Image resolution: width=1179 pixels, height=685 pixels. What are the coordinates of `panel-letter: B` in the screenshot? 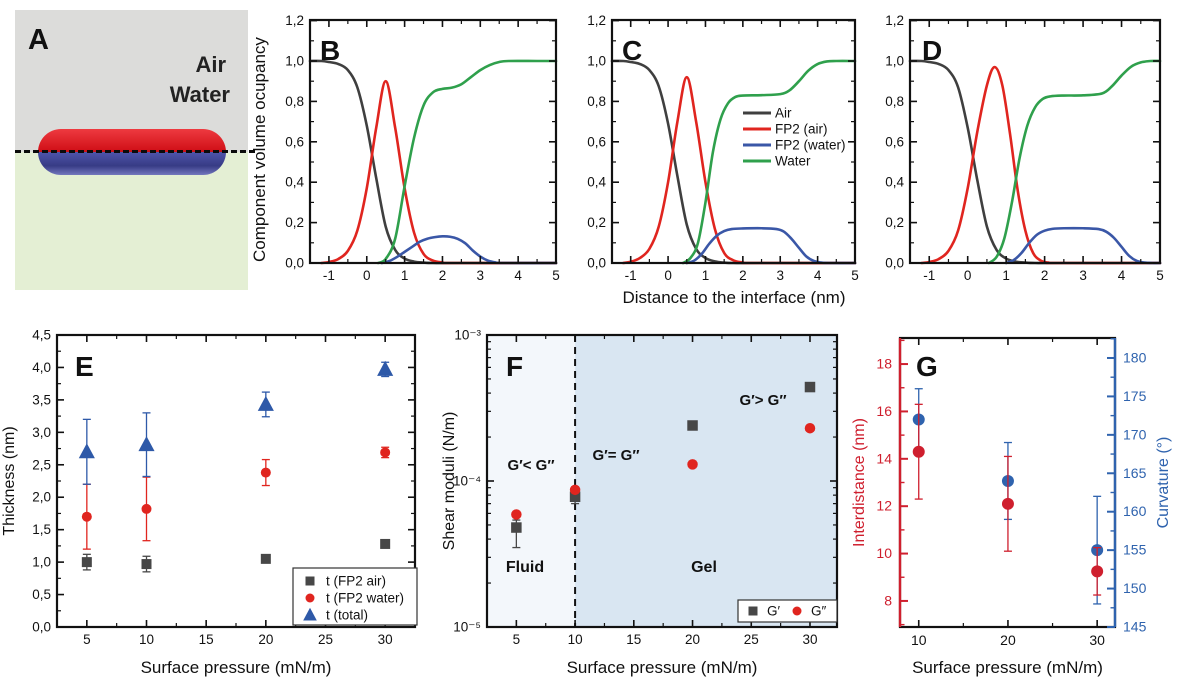 It's located at (330, 50).